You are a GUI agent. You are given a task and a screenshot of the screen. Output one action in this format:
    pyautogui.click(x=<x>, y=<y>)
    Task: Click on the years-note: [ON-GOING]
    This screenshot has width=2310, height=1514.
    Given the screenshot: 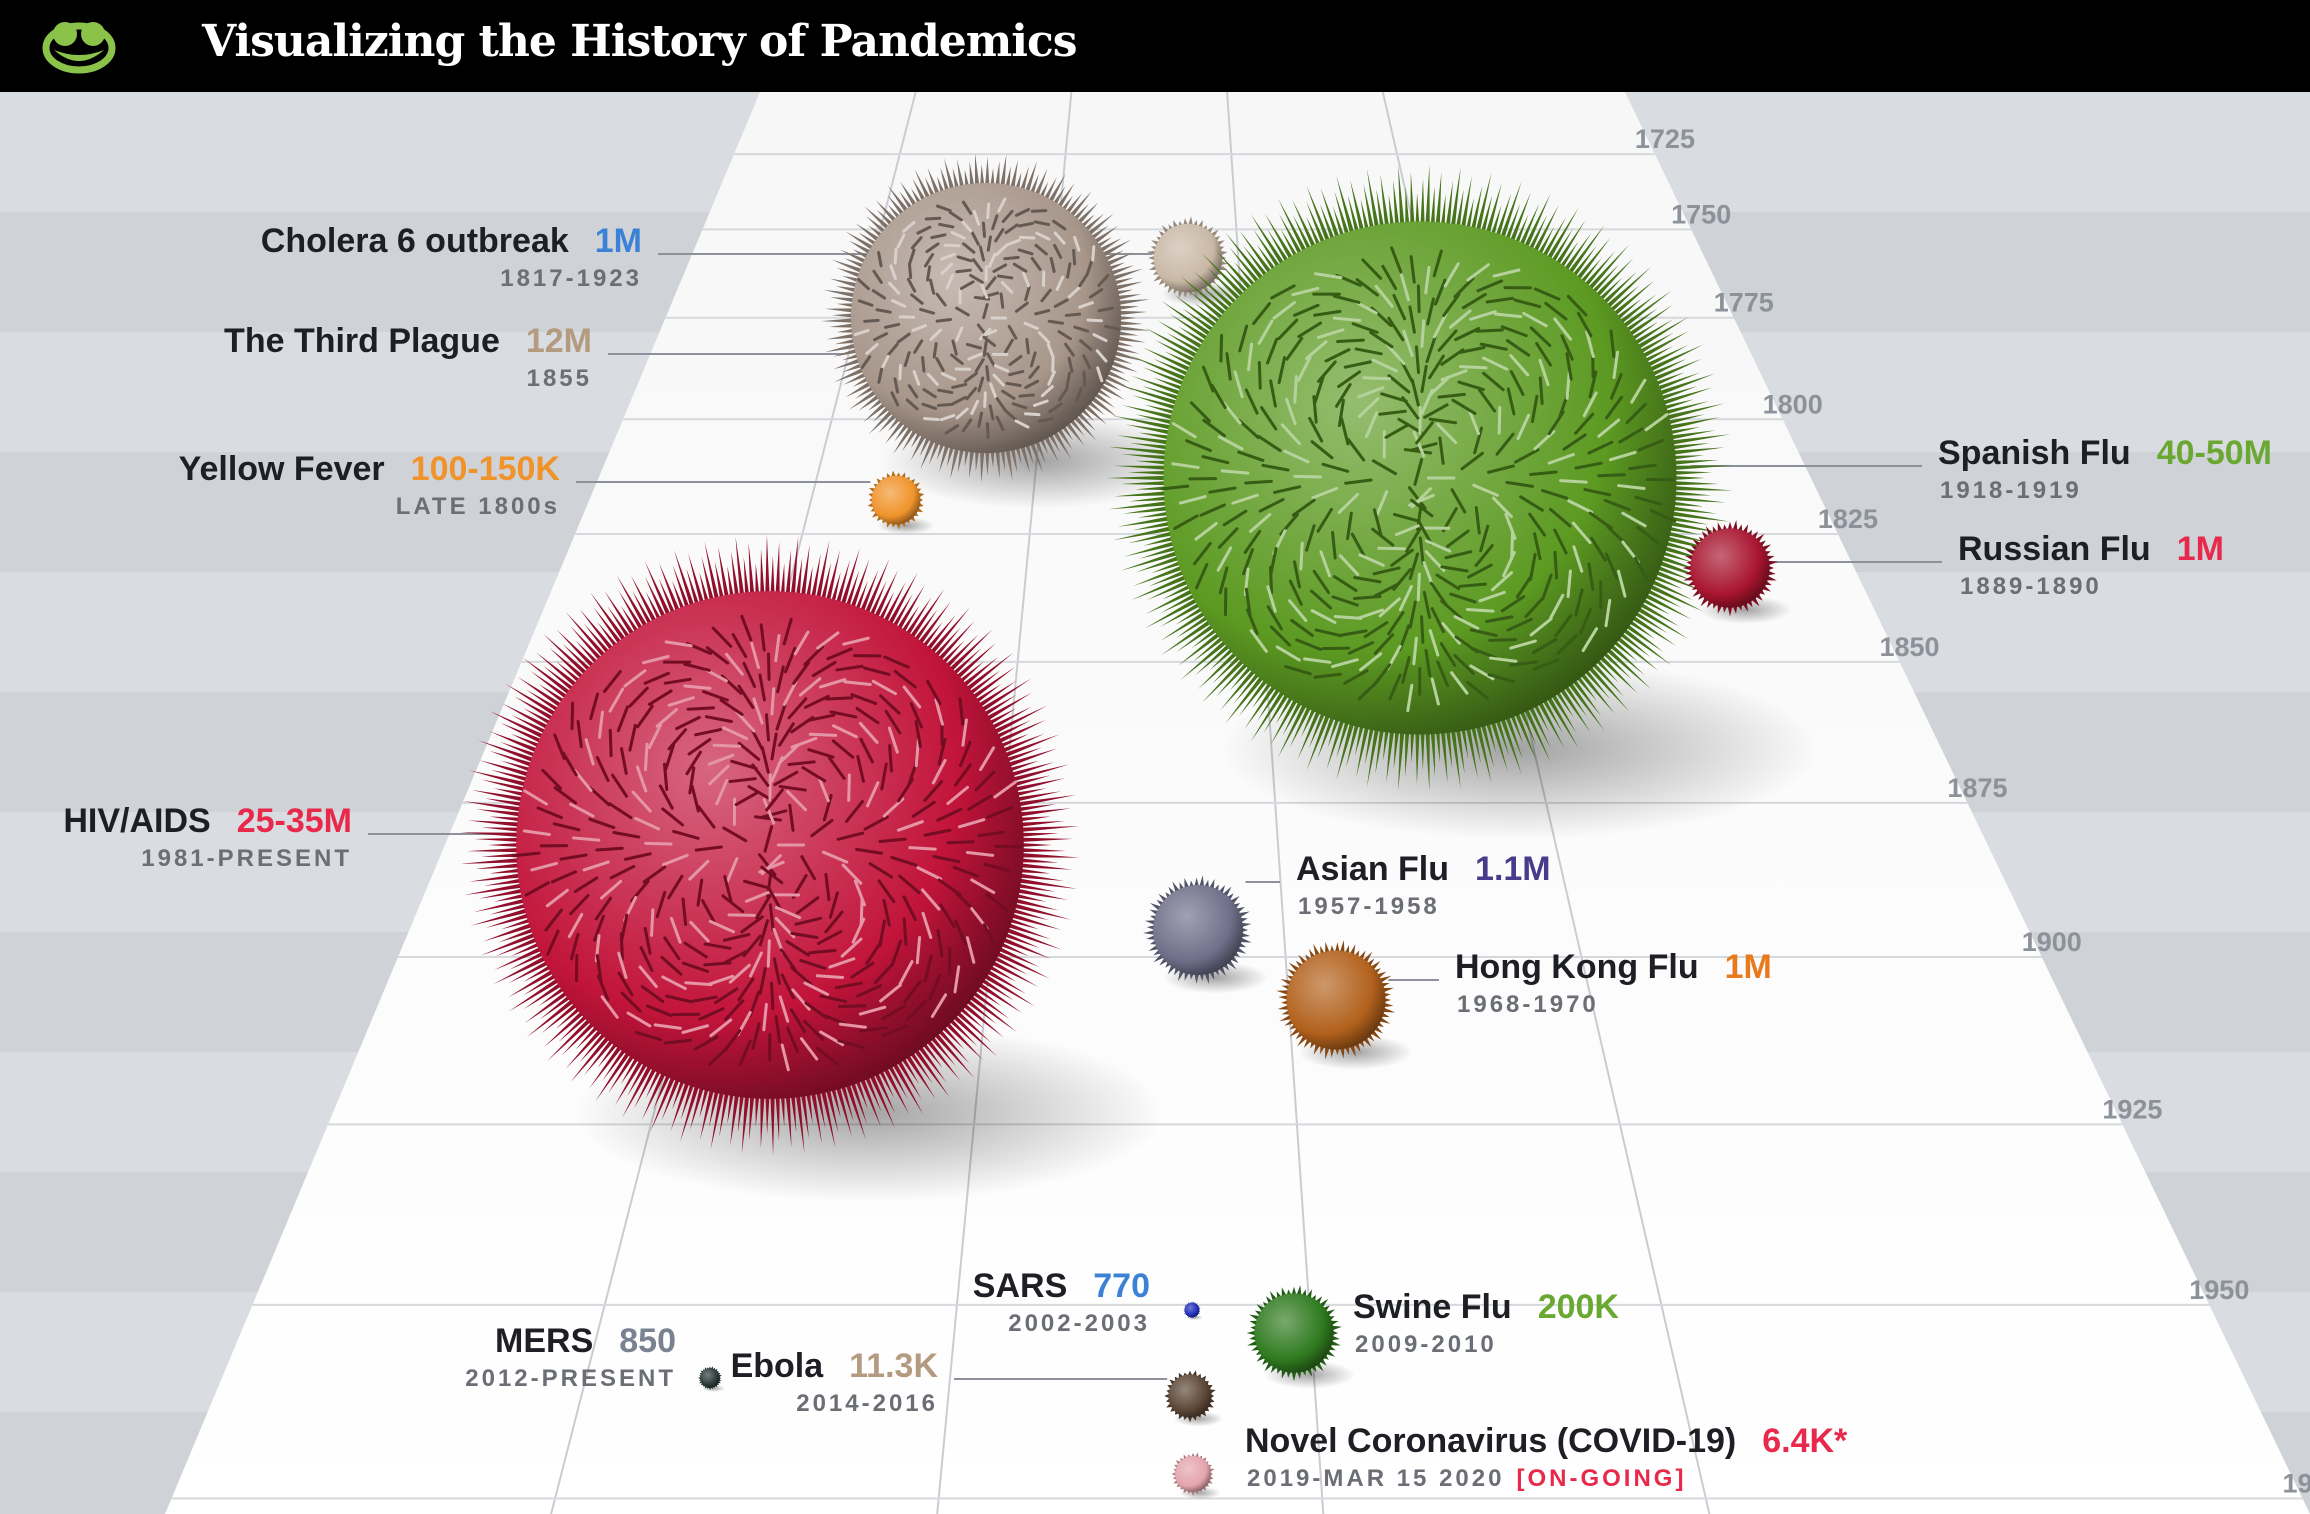 What is the action you would take?
    pyautogui.click(x=1601, y=1478)
    